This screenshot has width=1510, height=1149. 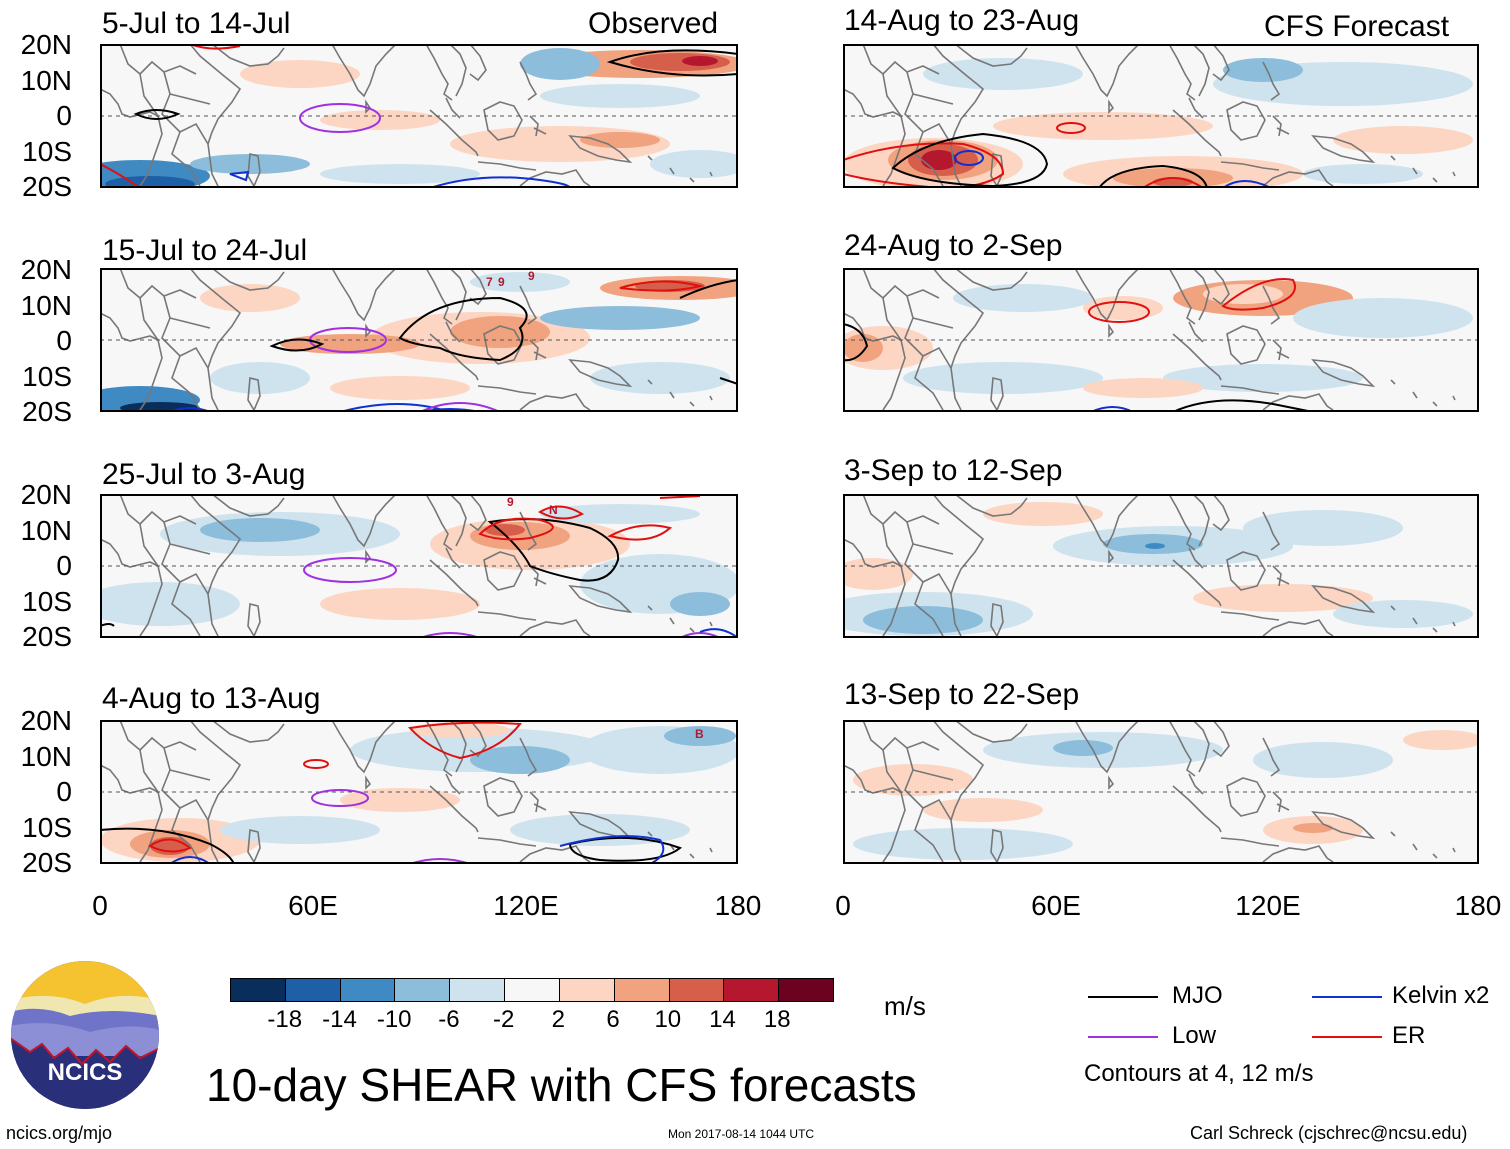 I want to click on colorbar-tick-label: 14, so click(x=722, y=1019).